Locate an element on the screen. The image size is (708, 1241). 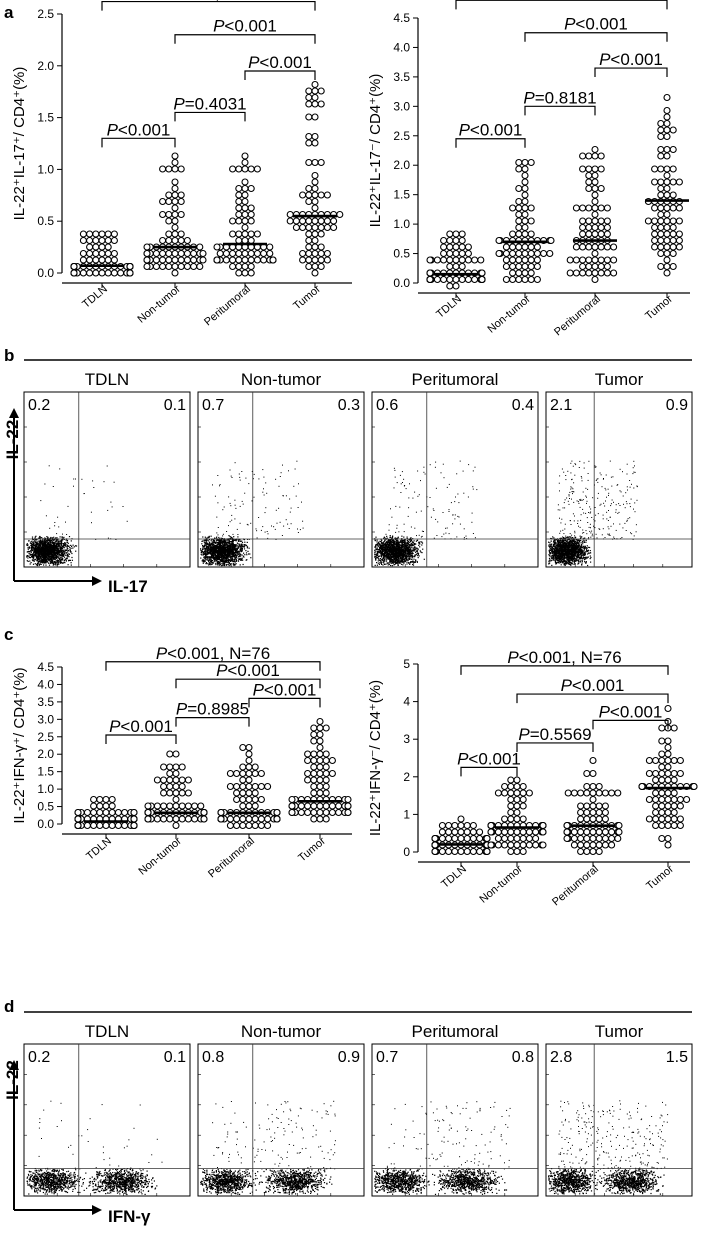
y-tick-label: 2 is located at coordinates (406, 777).